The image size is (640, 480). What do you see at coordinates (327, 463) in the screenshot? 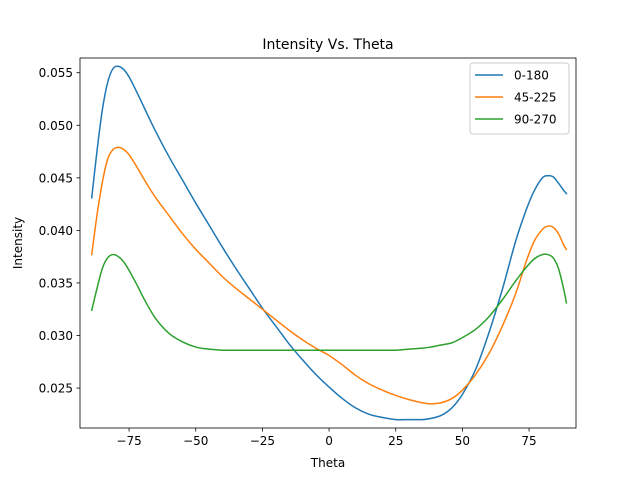
I see `x-axis-label: Theta` at bounding box center [327, 463].